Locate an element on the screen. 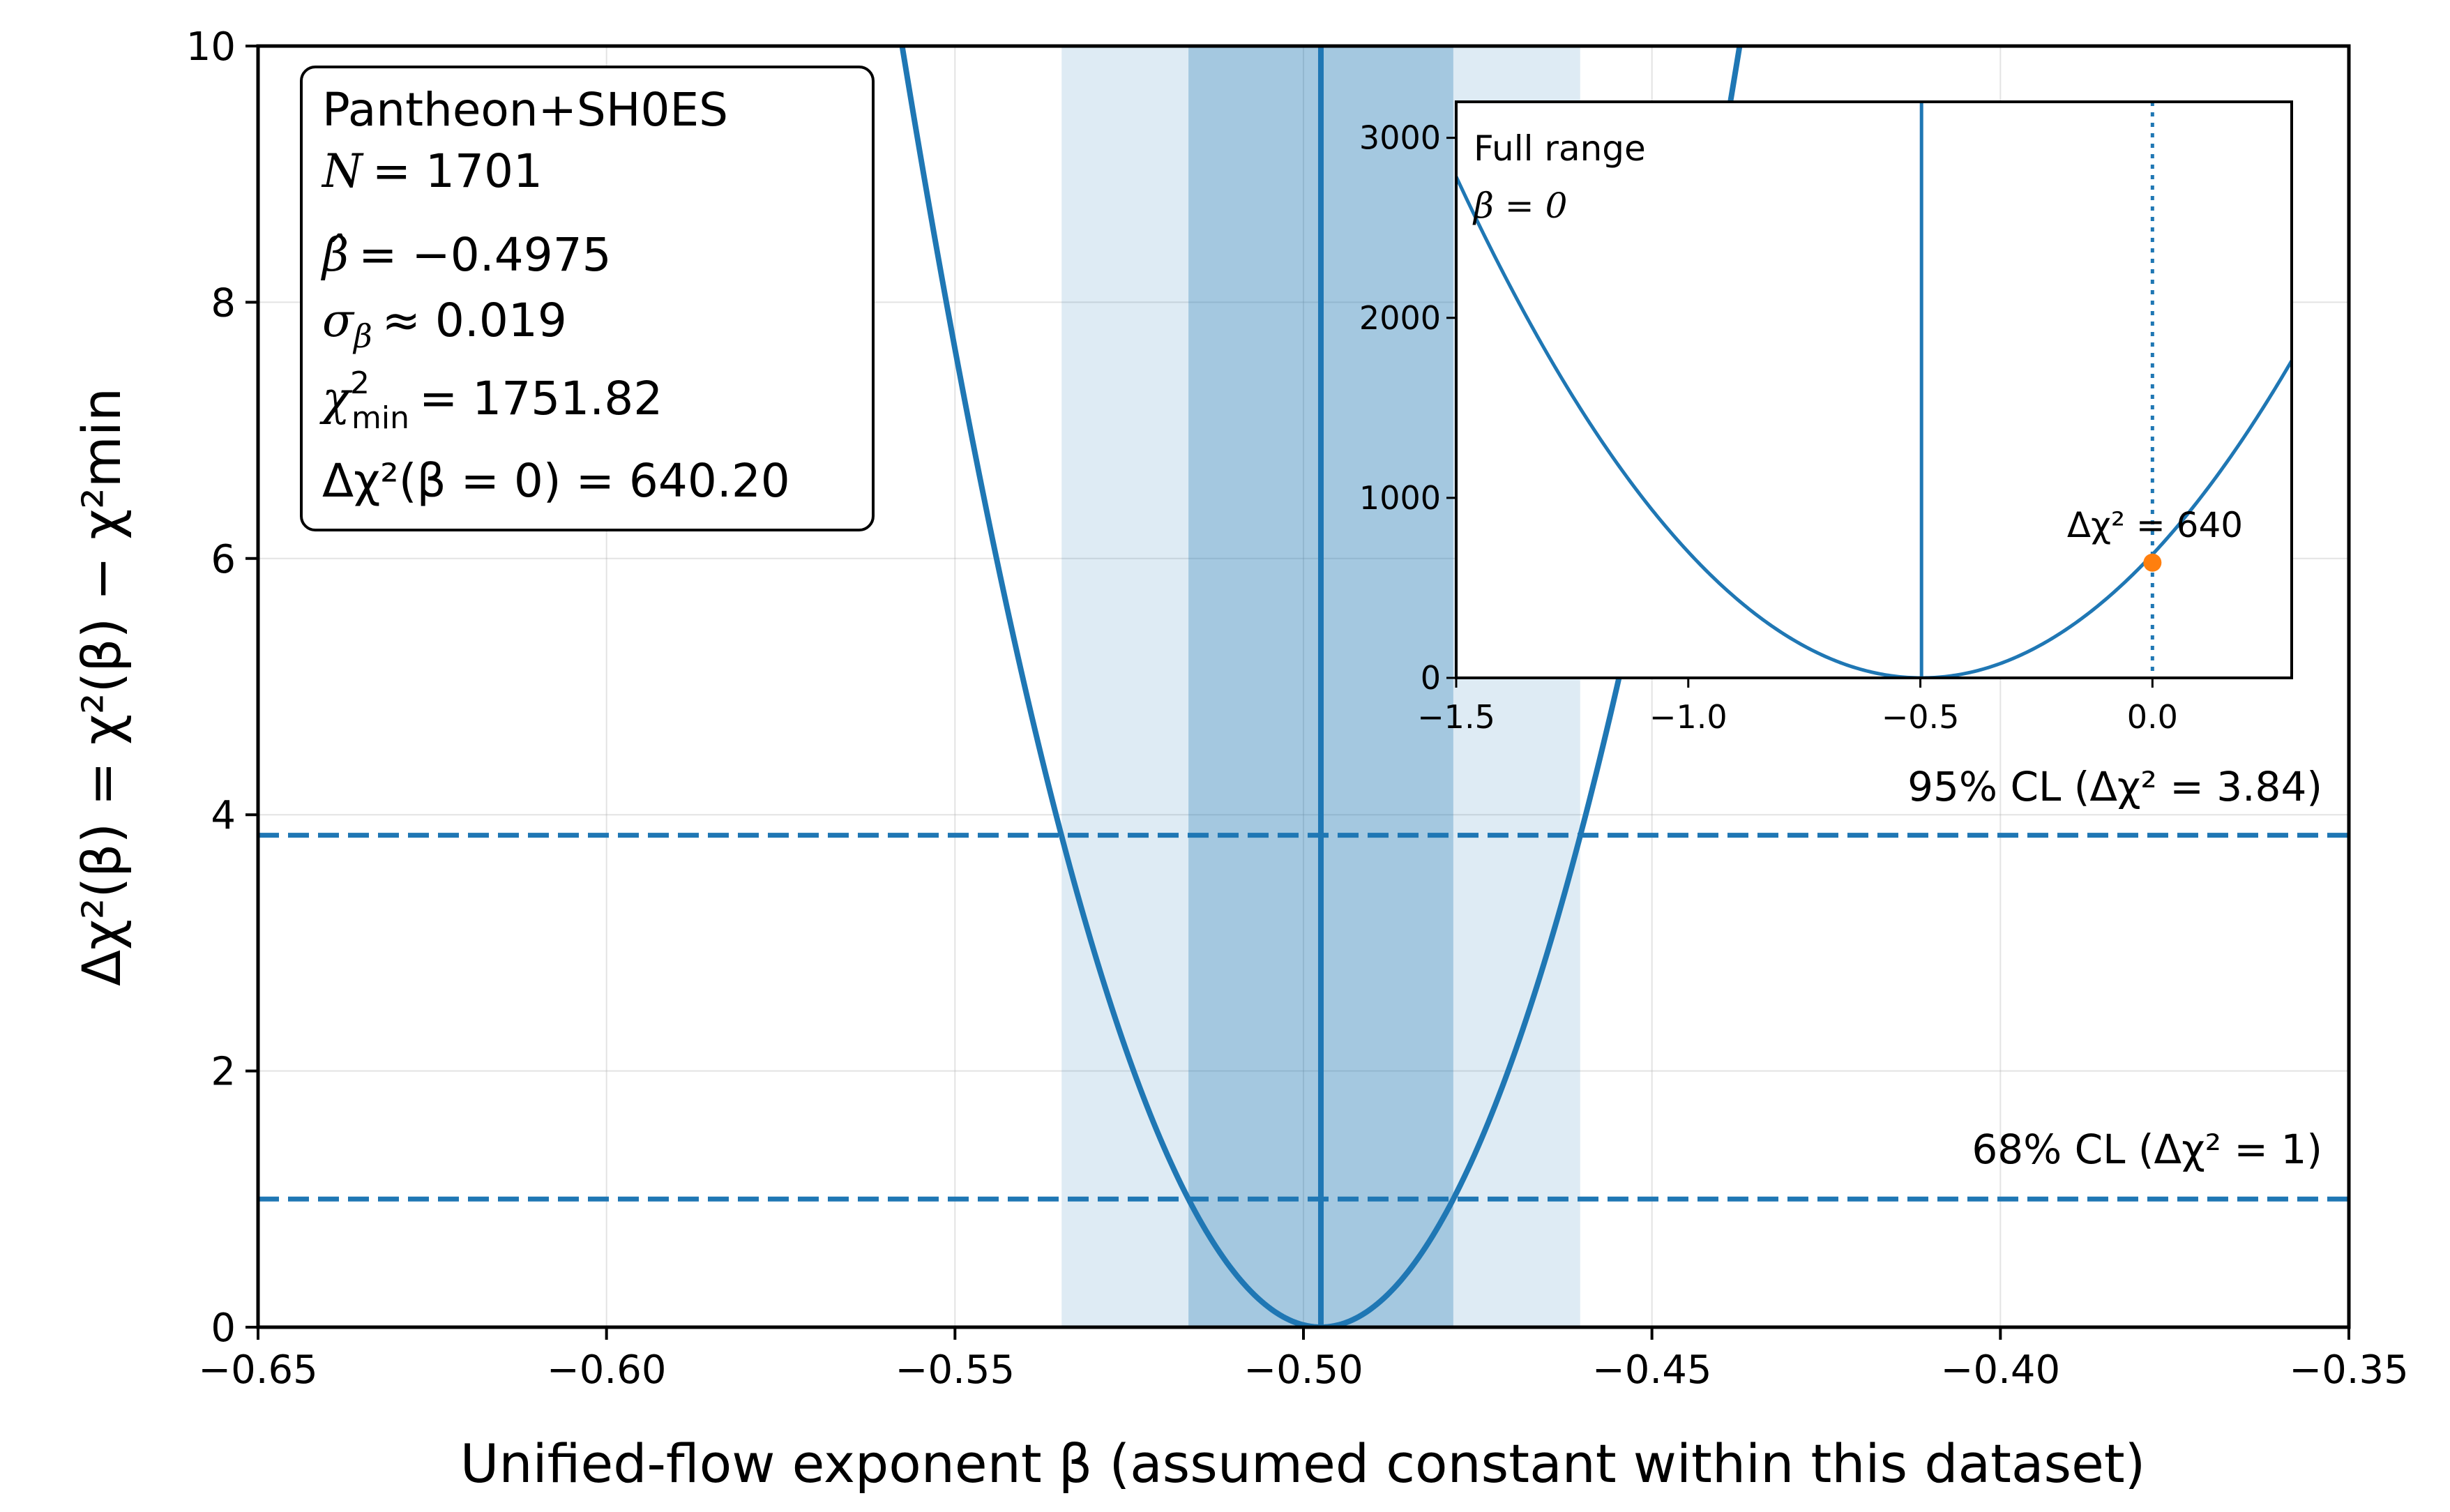 The width and height of the screenshot is (2450, 1512). inset-frame is located at coordinates (1874, 389).